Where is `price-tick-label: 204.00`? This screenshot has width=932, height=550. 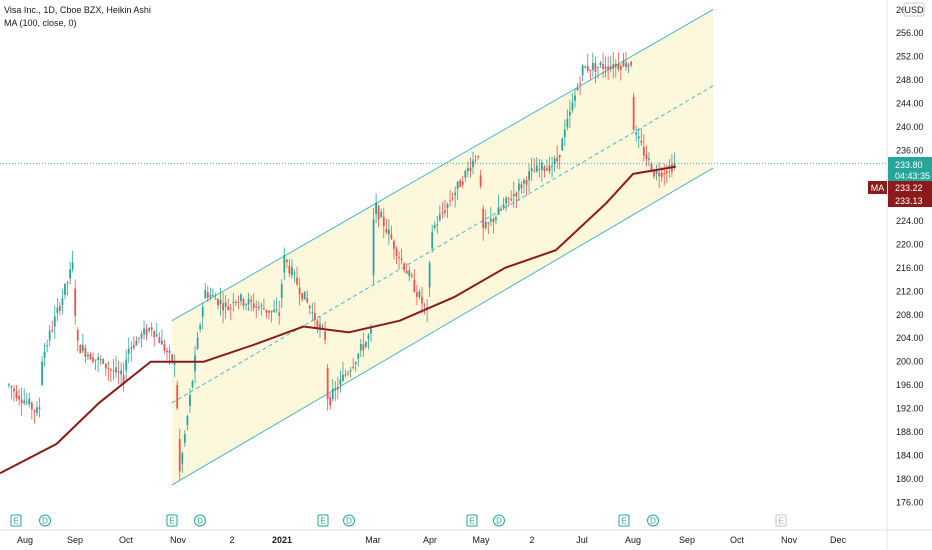 price-tick-label: 204.00 is located at coordinates (910, 338).